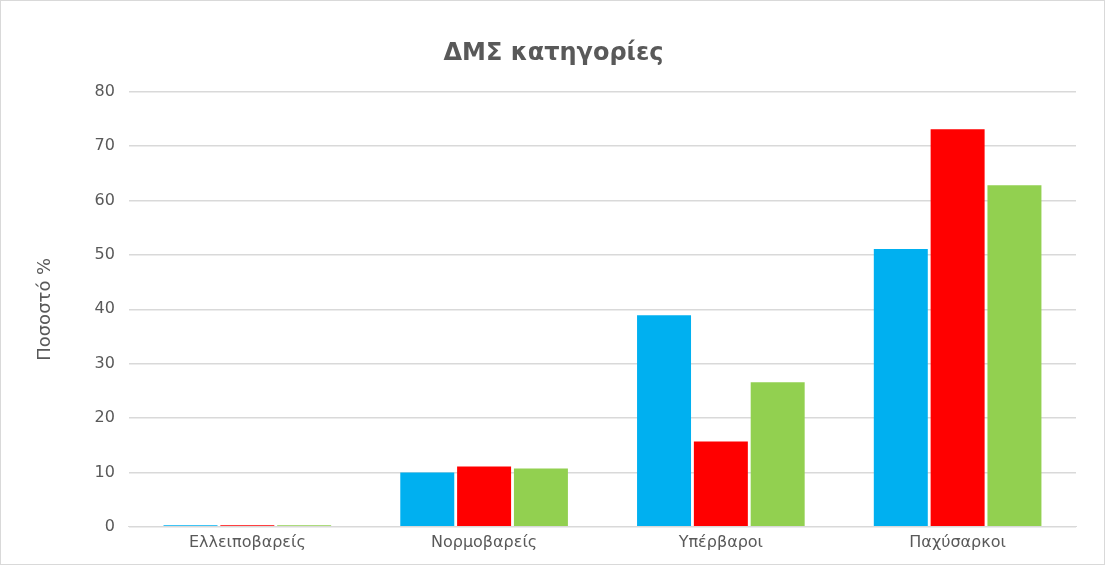 This screenshot has width=1105, height=565. What do you see at coordinates (104, 417) in the screenshot?
I see `y-tick-label: 20` at bounding box center [104, 417].